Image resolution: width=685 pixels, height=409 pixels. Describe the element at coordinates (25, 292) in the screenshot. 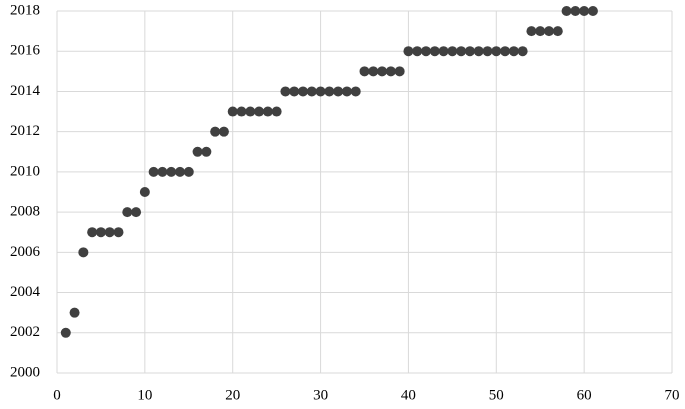

I see `y-tick-label: 2004` at that location.